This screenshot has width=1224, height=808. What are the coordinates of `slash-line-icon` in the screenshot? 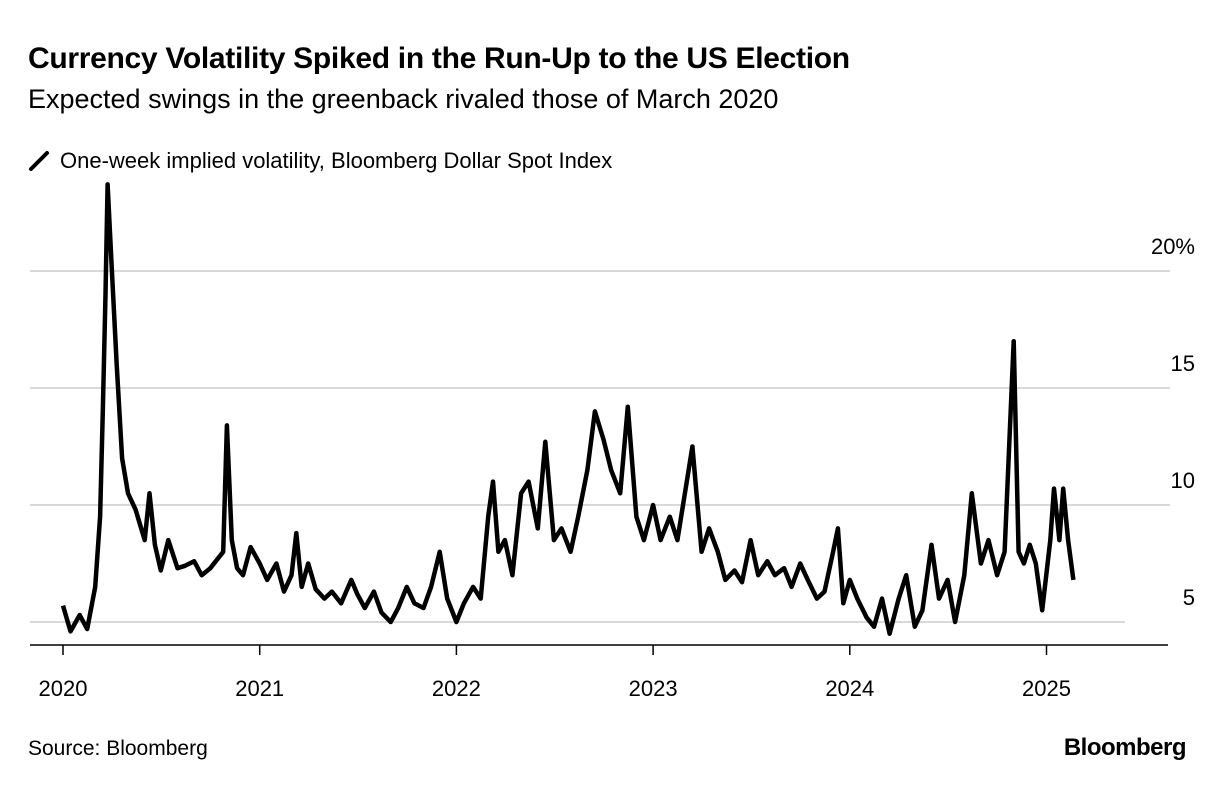 It's located at (39, 161).